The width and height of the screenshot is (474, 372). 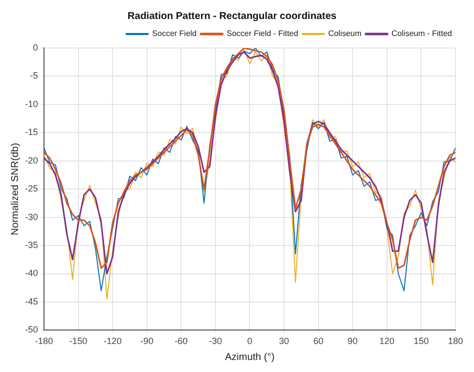 I want to click on legend-label: Coliseum - Fitted, so click(x=422, y=33).